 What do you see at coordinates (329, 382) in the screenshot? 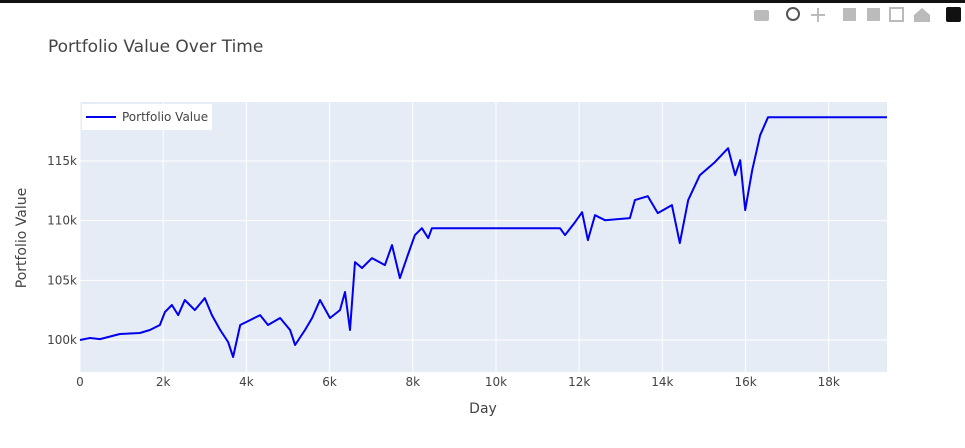
I see `x-tick-label: 6k` at bounding box center [329, 382].